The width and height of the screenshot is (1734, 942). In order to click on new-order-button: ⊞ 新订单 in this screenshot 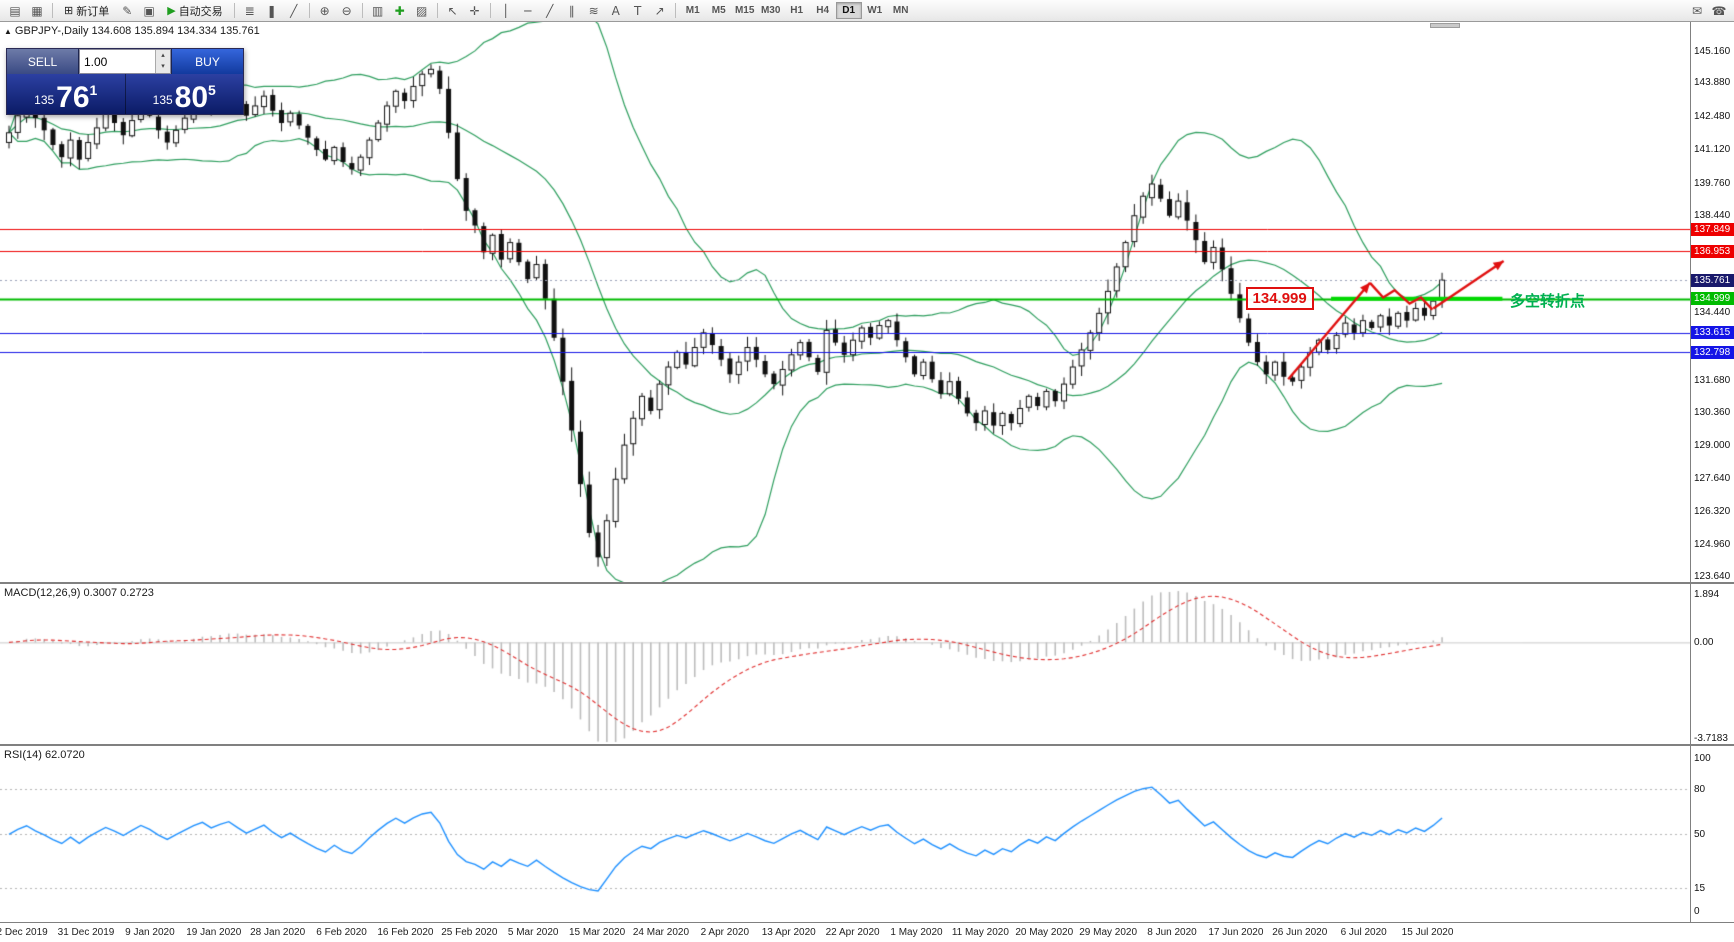, I will do `click(86, 11)`.